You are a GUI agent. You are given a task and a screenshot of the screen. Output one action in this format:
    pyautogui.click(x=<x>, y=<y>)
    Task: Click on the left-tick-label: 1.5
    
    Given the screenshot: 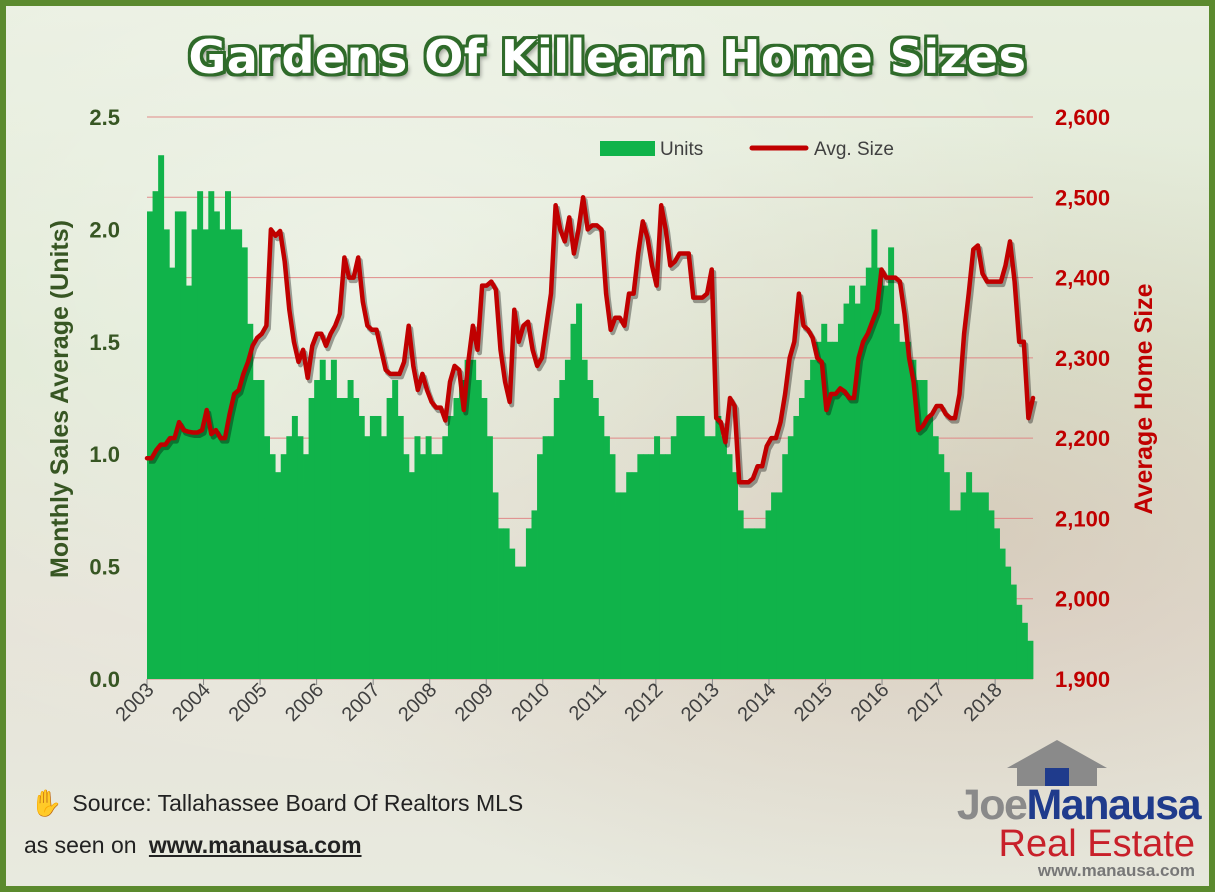 What is the action you would take?
    pyautogui.click(x=104, y=342)
    